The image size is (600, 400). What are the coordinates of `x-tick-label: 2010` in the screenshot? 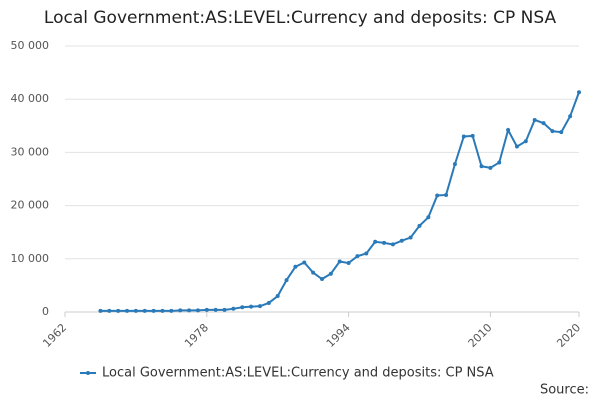 It's located at (480, 335).